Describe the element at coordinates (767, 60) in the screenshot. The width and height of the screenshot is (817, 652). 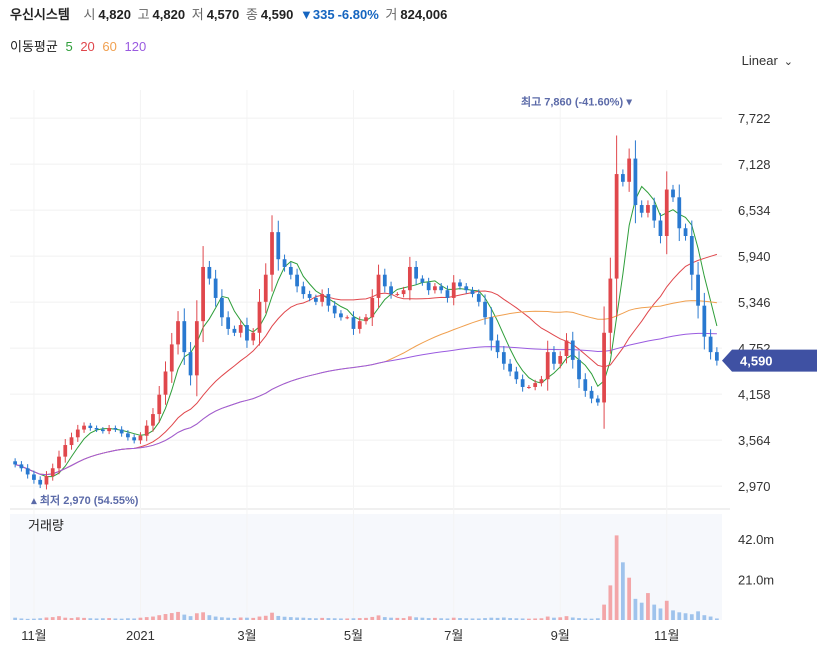
I see `scale-toggle-button: Linear ⌄` at that location.